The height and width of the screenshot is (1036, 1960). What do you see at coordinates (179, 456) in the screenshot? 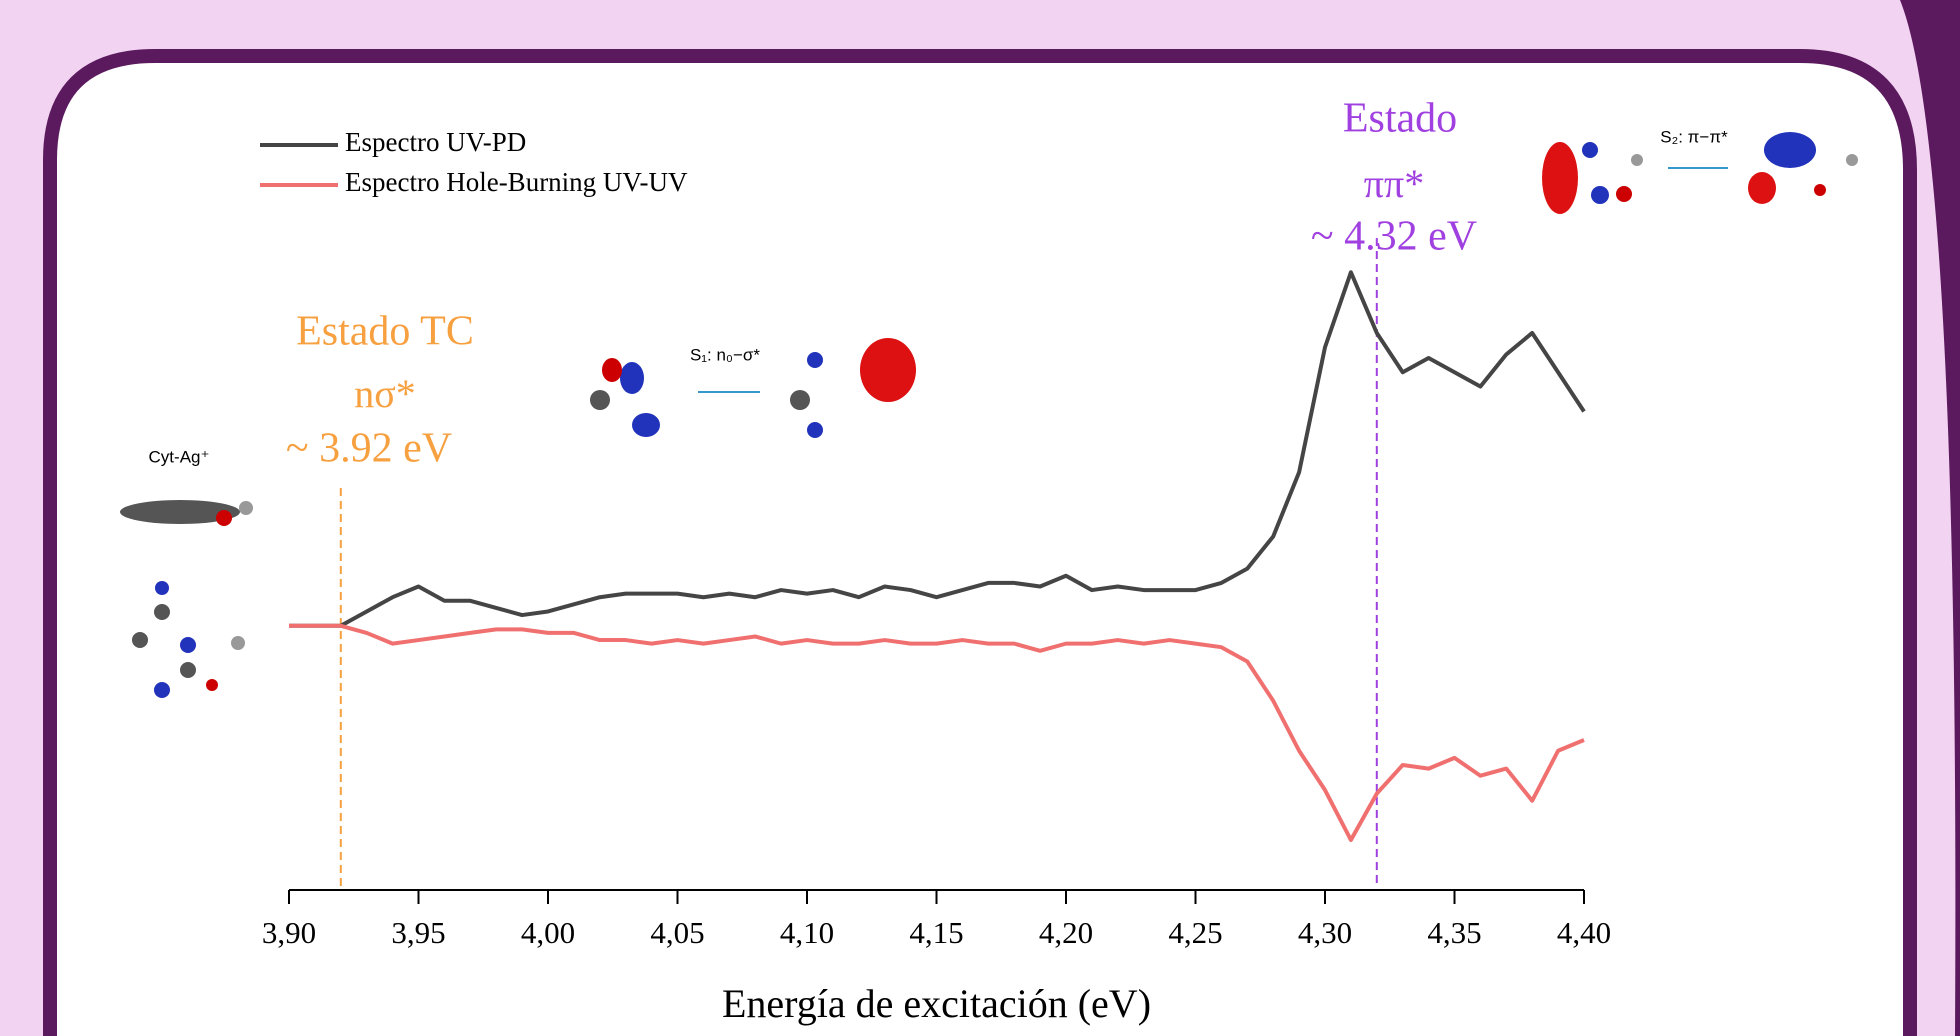
I see `annotation: Cyt-Ag⁺` at bounding box center [179, 456].